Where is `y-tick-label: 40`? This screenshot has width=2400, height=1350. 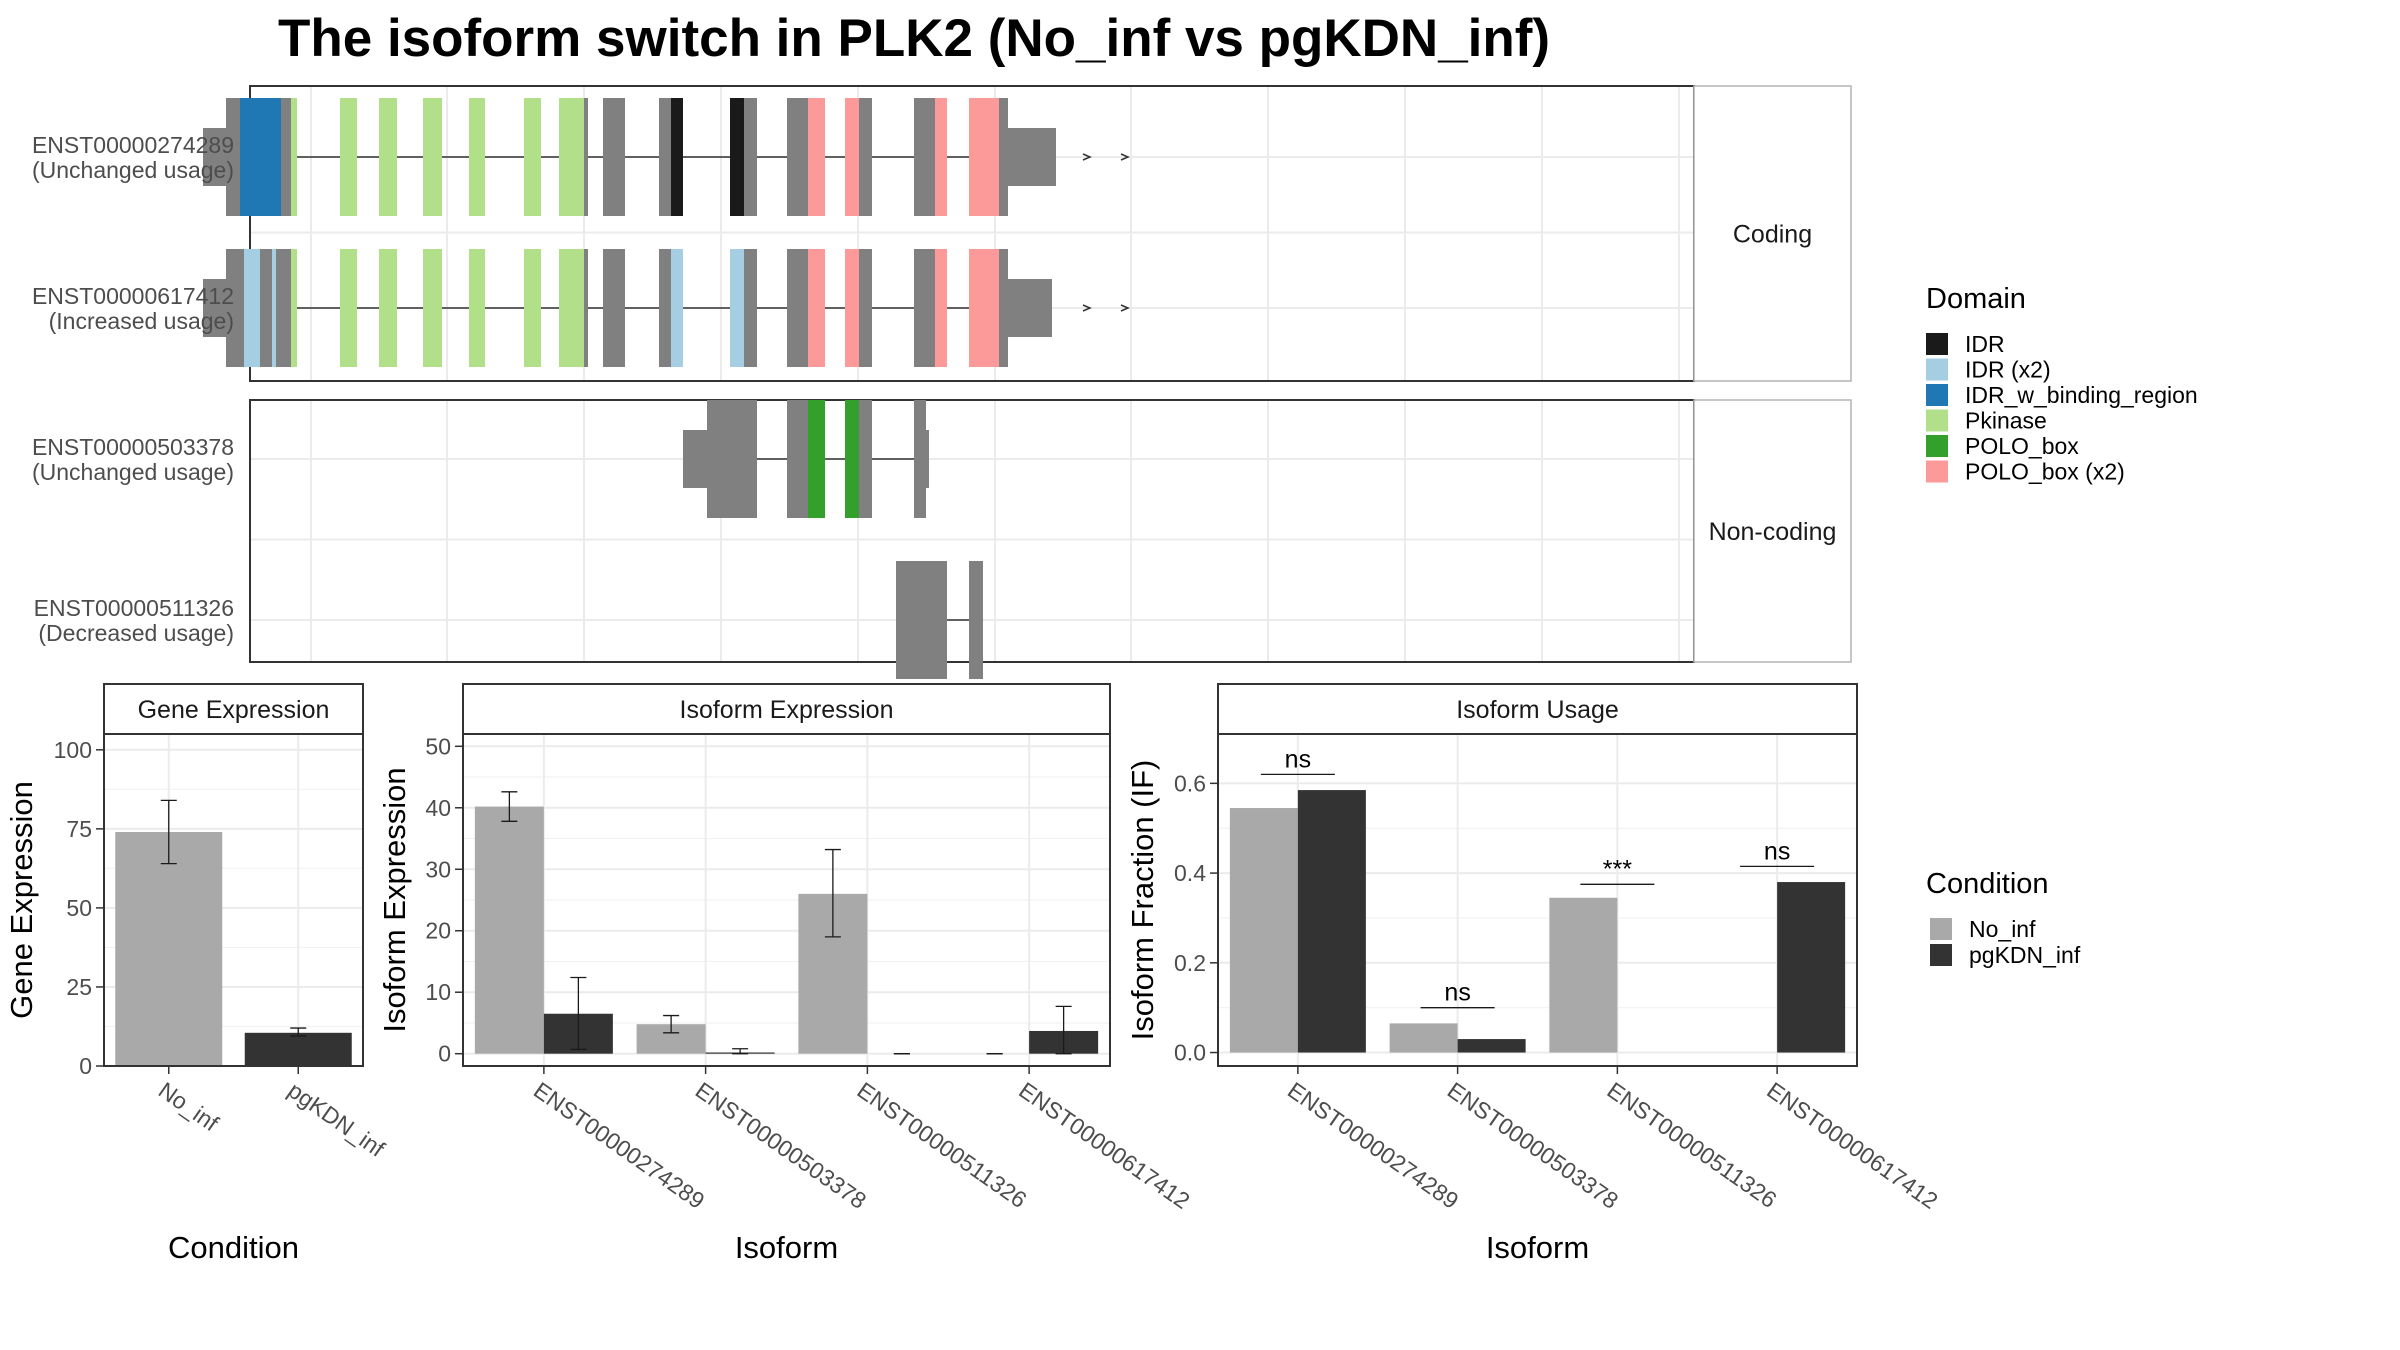 y-tick-label: 40 is located at coordinates (438, 808).